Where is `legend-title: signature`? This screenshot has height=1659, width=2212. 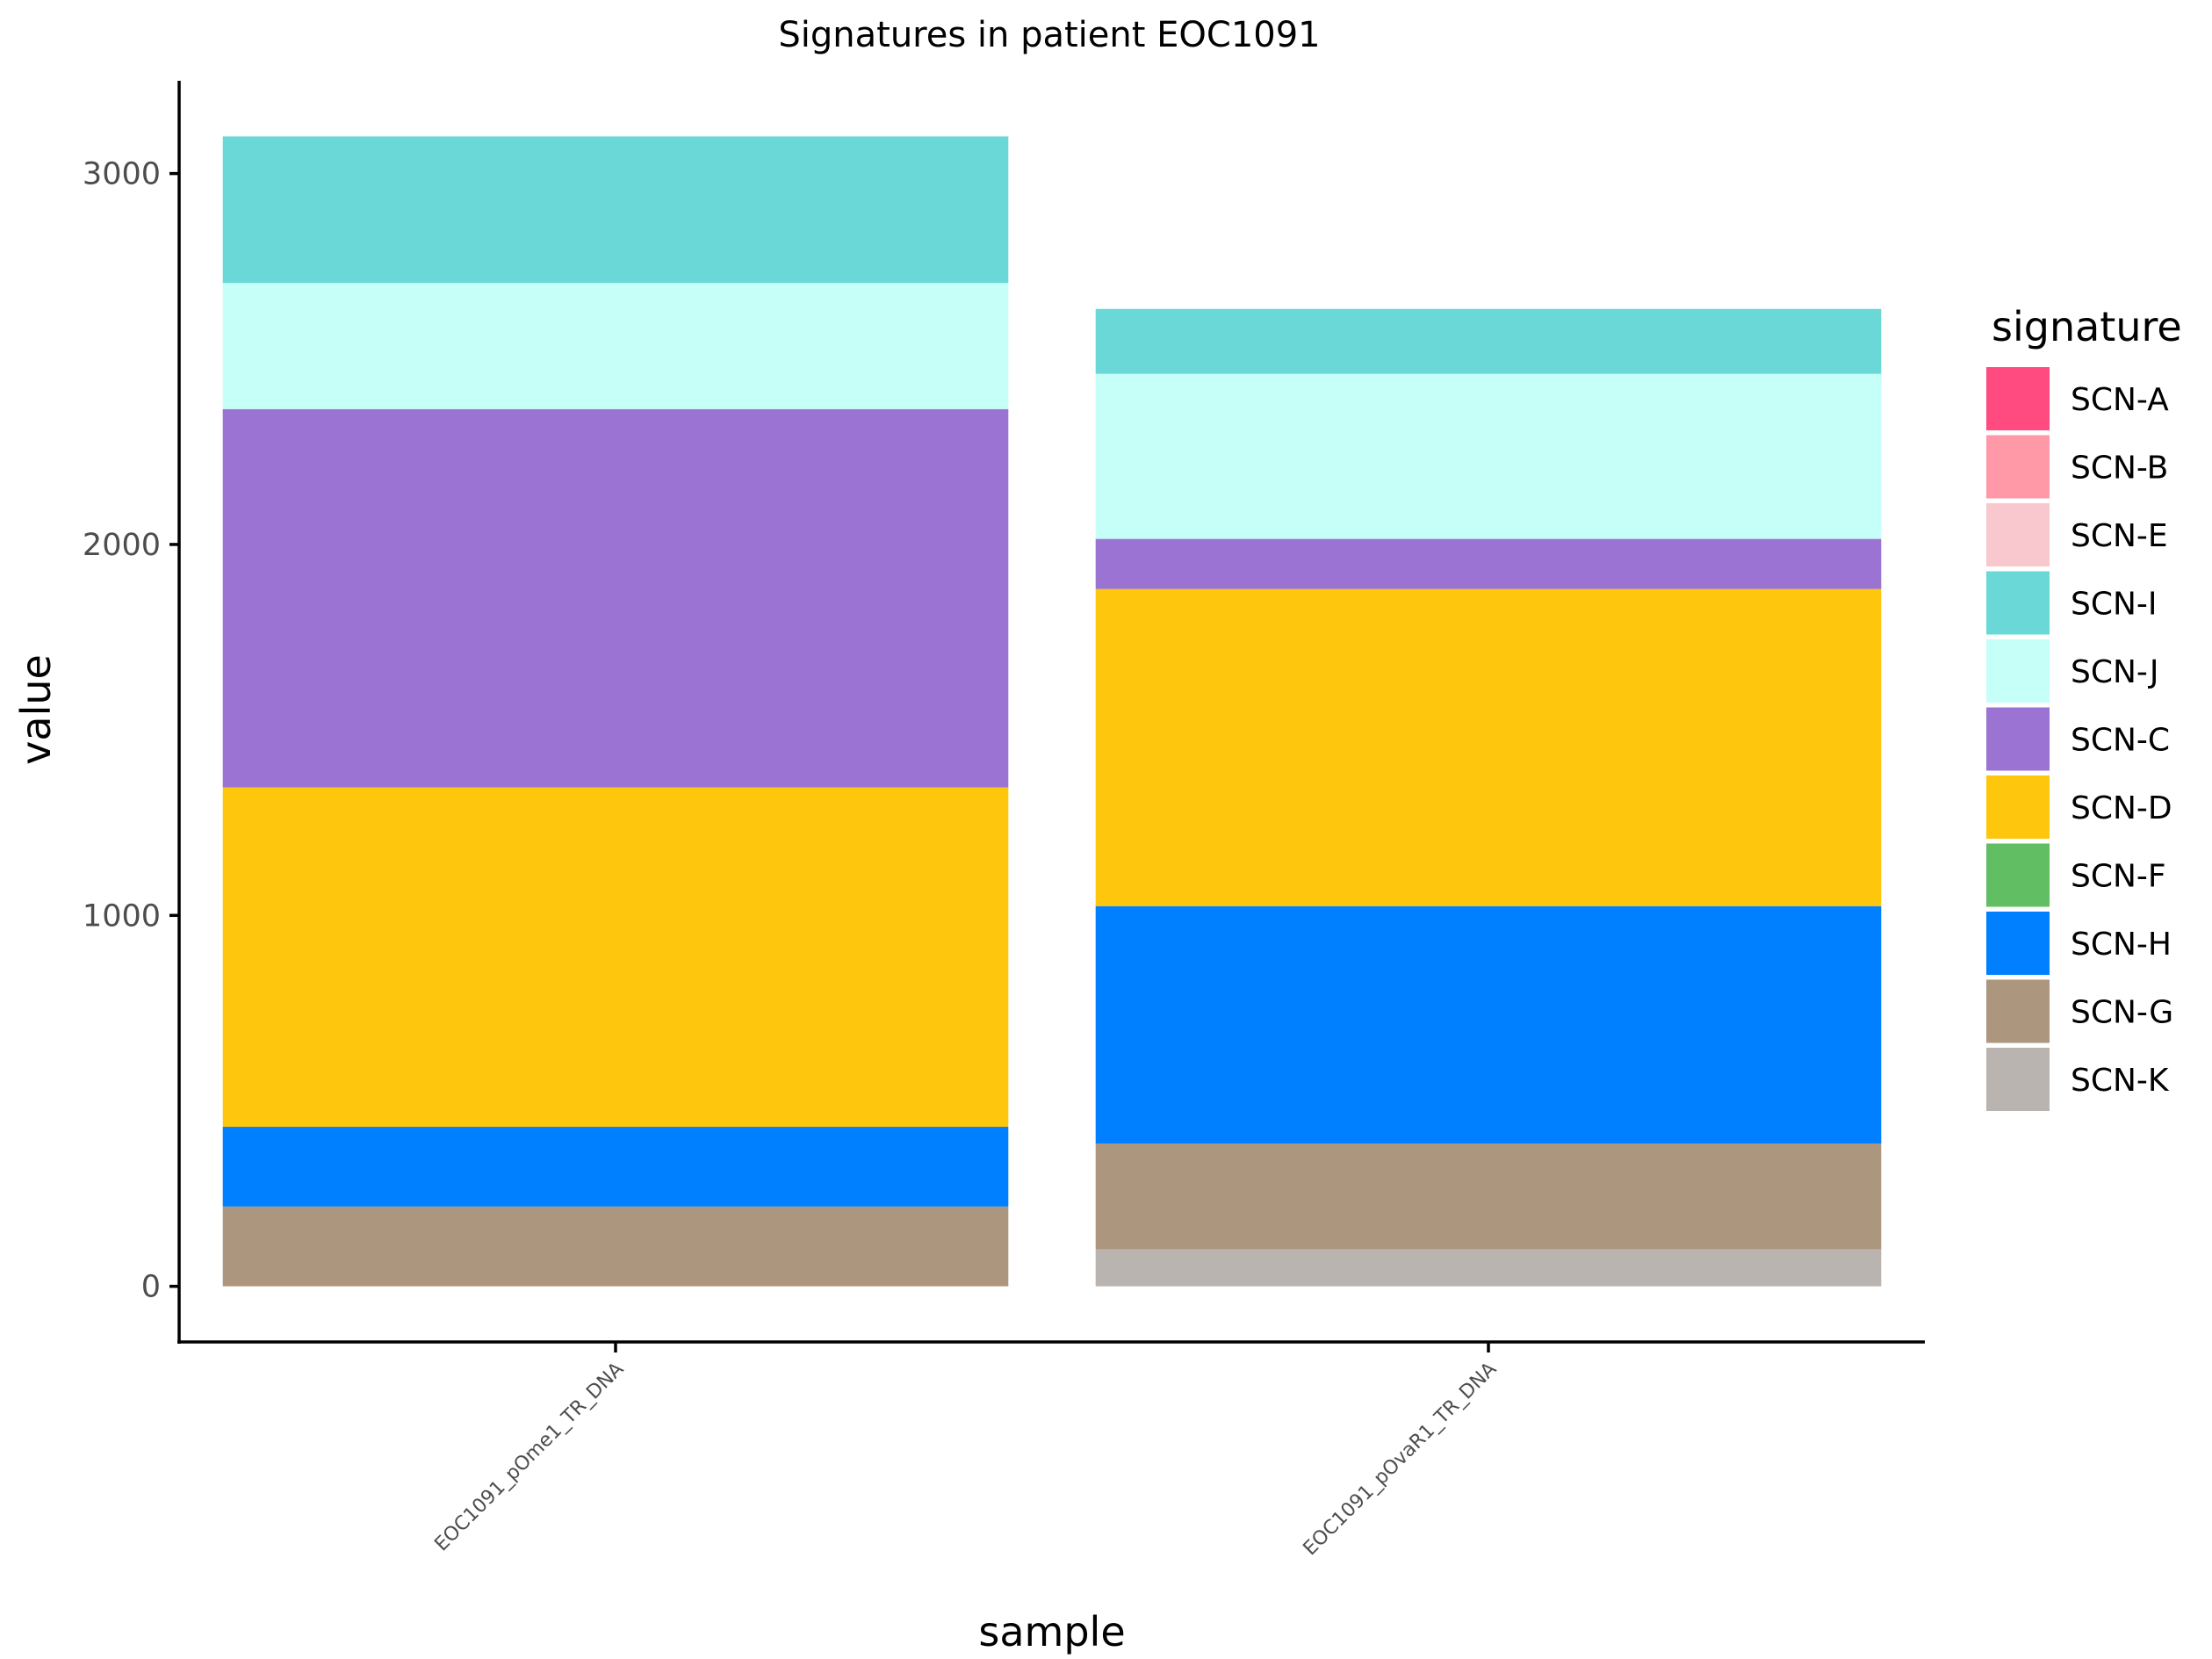
legend-title: signature is located at coordinates (2087, 326).